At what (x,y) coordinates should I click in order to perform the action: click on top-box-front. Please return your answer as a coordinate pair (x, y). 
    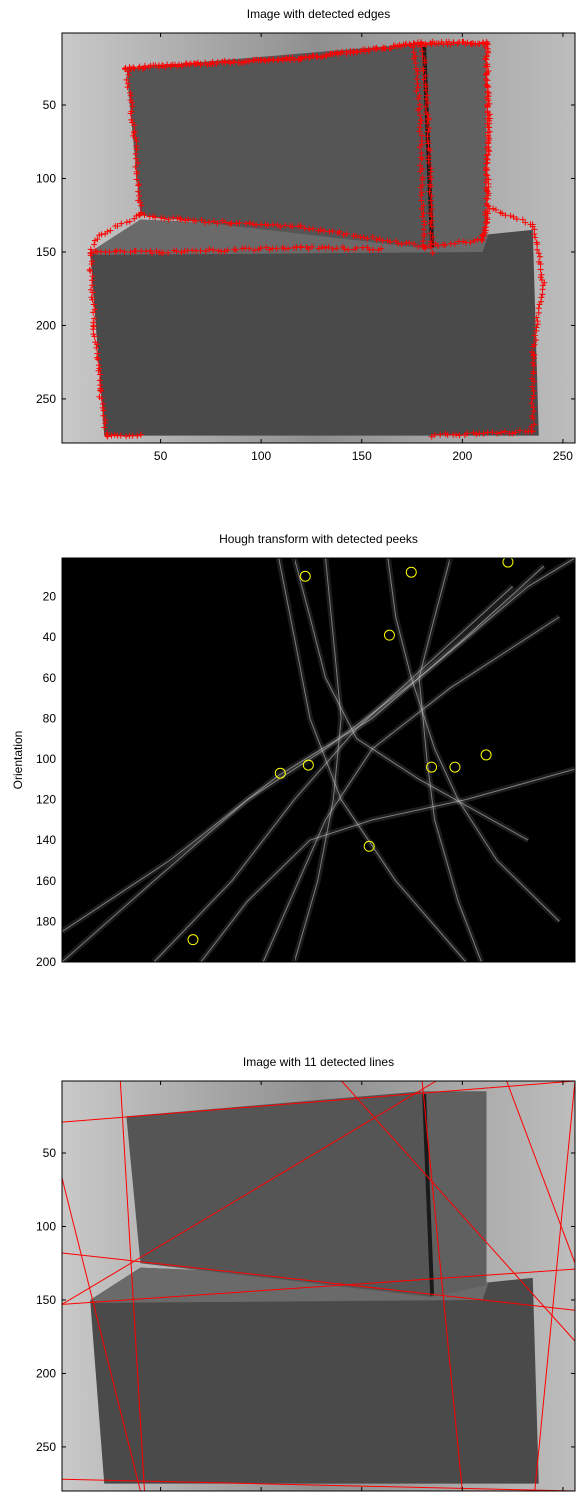
    Looking at the image, I should click on (279, 1194).